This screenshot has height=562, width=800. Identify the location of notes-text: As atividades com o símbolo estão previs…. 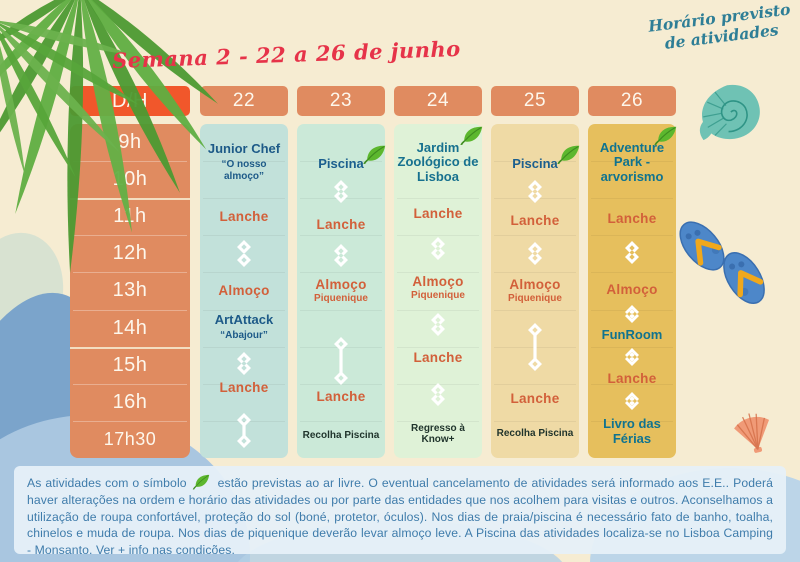
(400, 513).